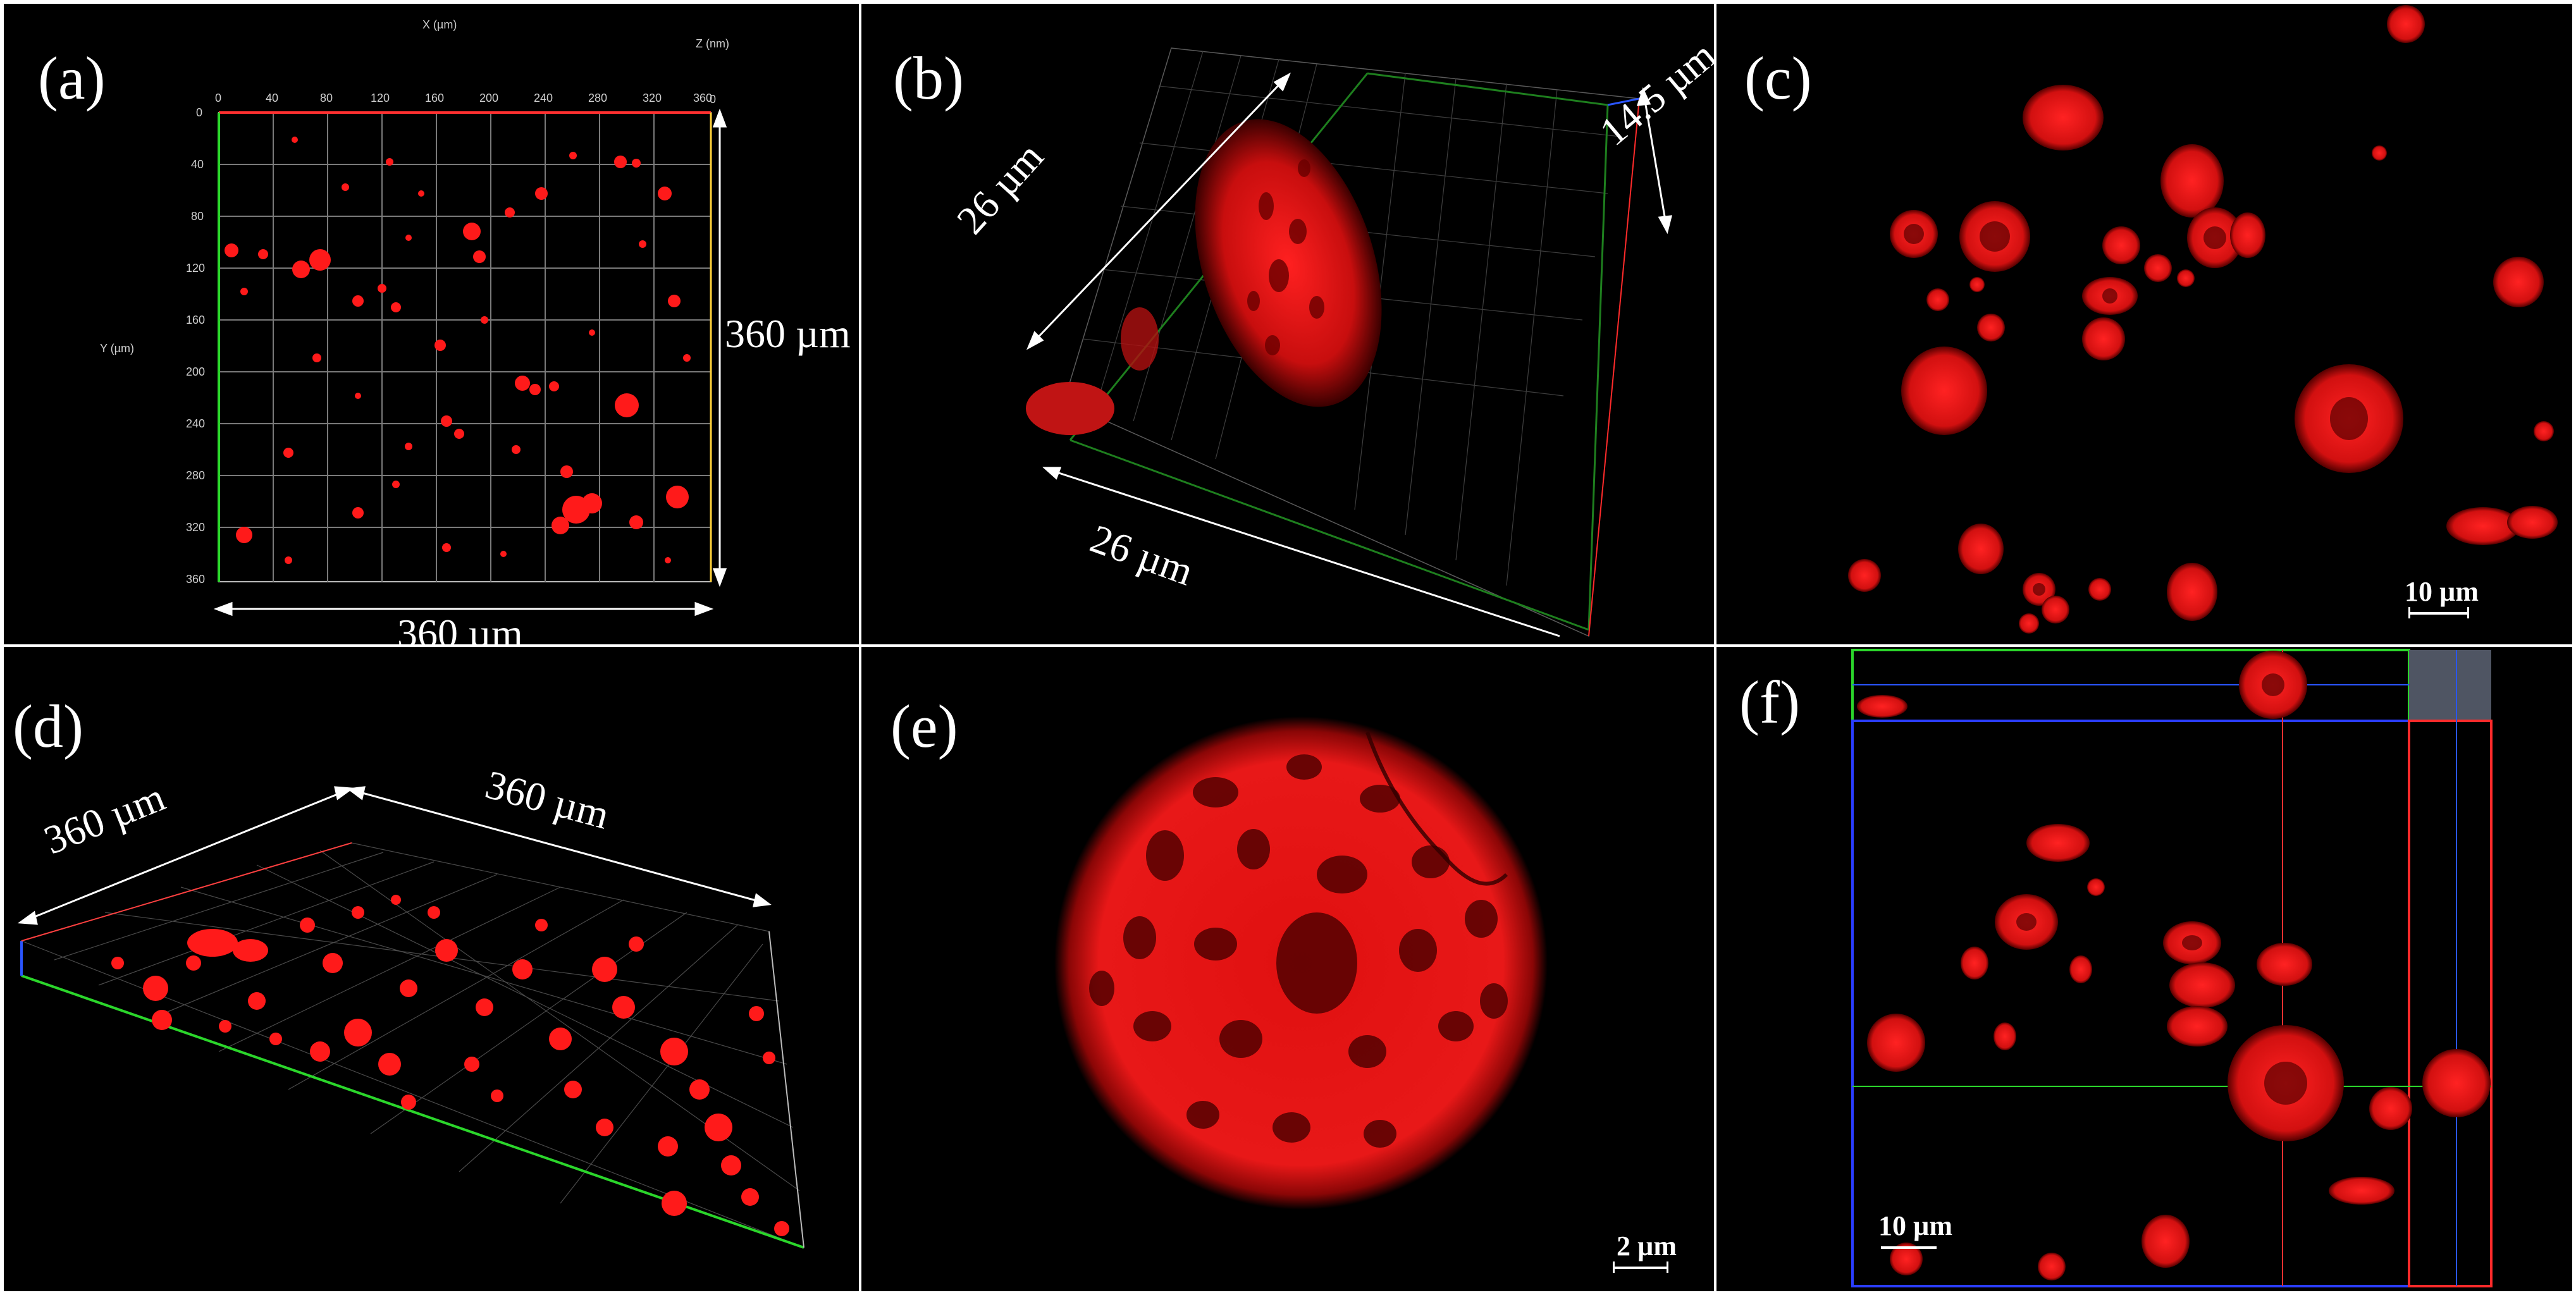 The width and height of the screenshot is (2576, 1295). I want to click on x-tick: 280, so click(598, 98).